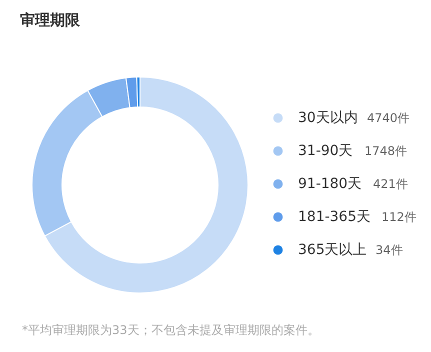  What do you see at coordinates (386, 151) in the screenshot?
I see `data-label: 1748件` at bounding box center [386, 151].